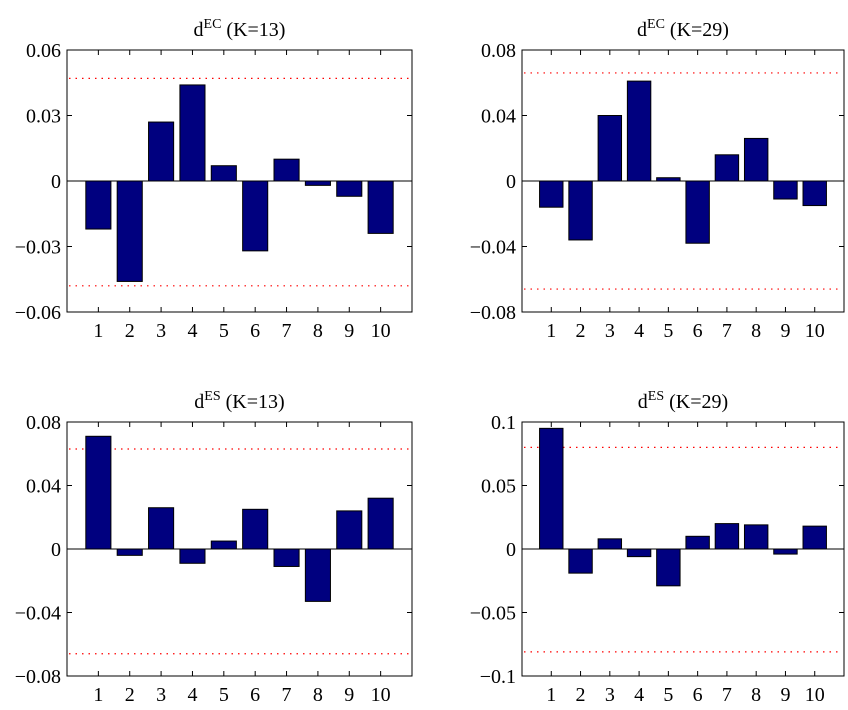  I want to click on y-tick-label: 0.05, so click(498, 487).